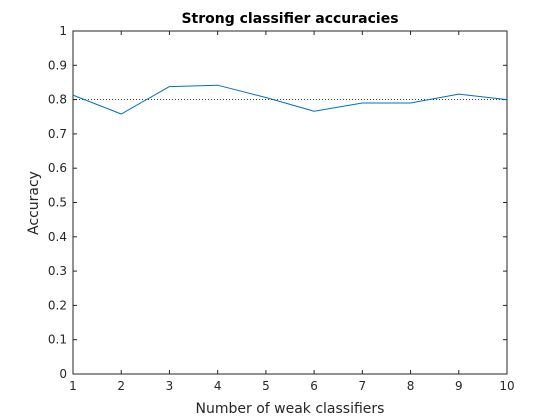 This screenshot has width=560, height=420. What do you see at coordinates (57, 237) in the screenshot?
I see `y-tick-label: 0.4` at bounding box center [57, 237].